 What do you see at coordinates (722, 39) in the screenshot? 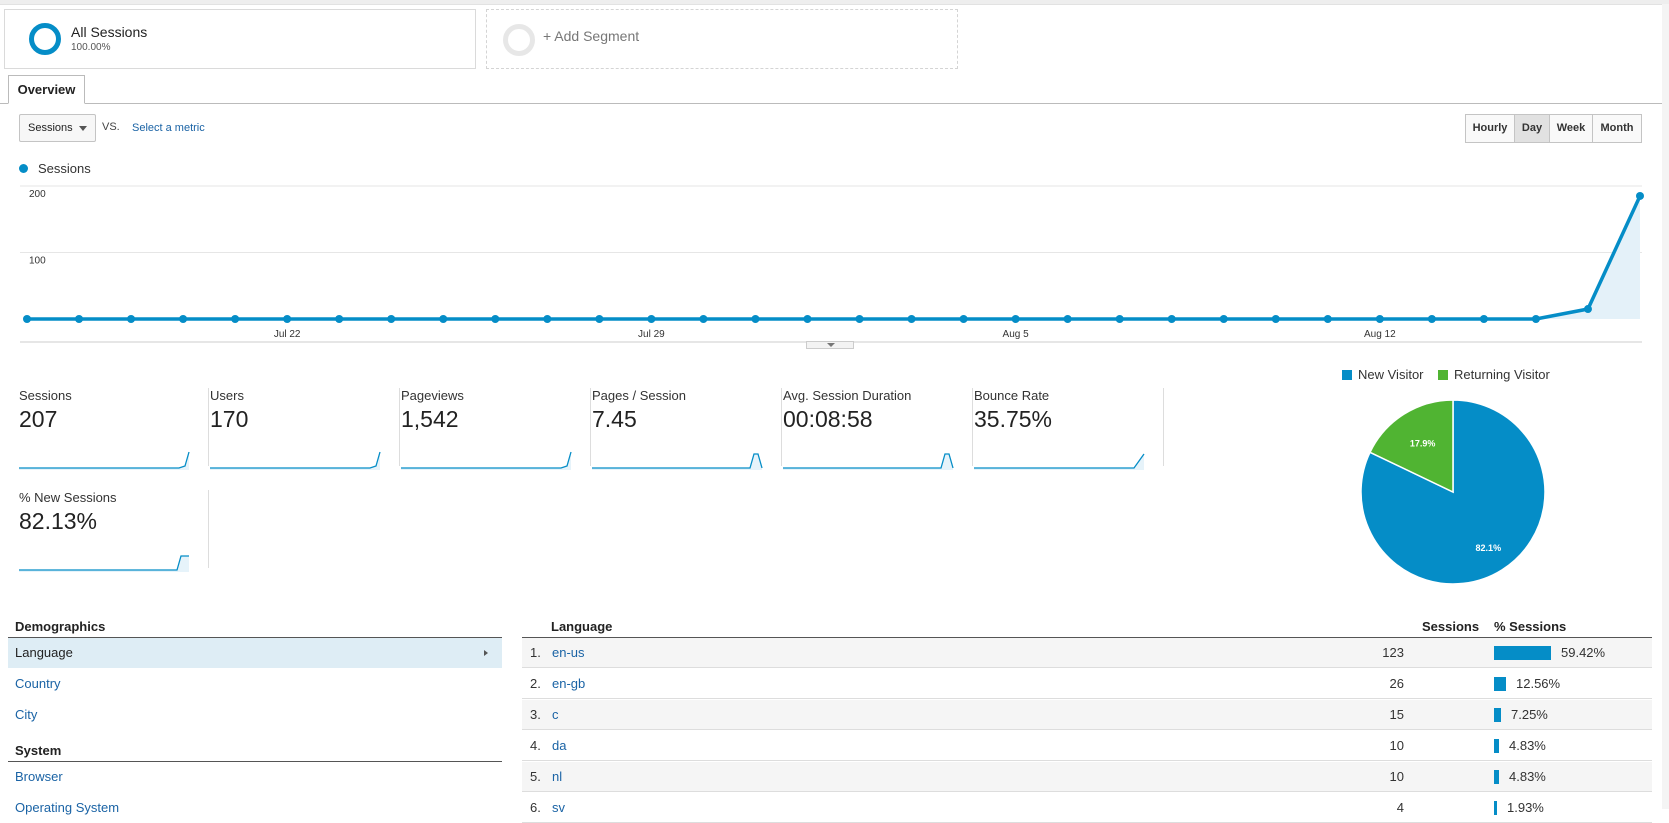
I see `add-segment-button: + Add Segment` at bounding box center [722, 39].